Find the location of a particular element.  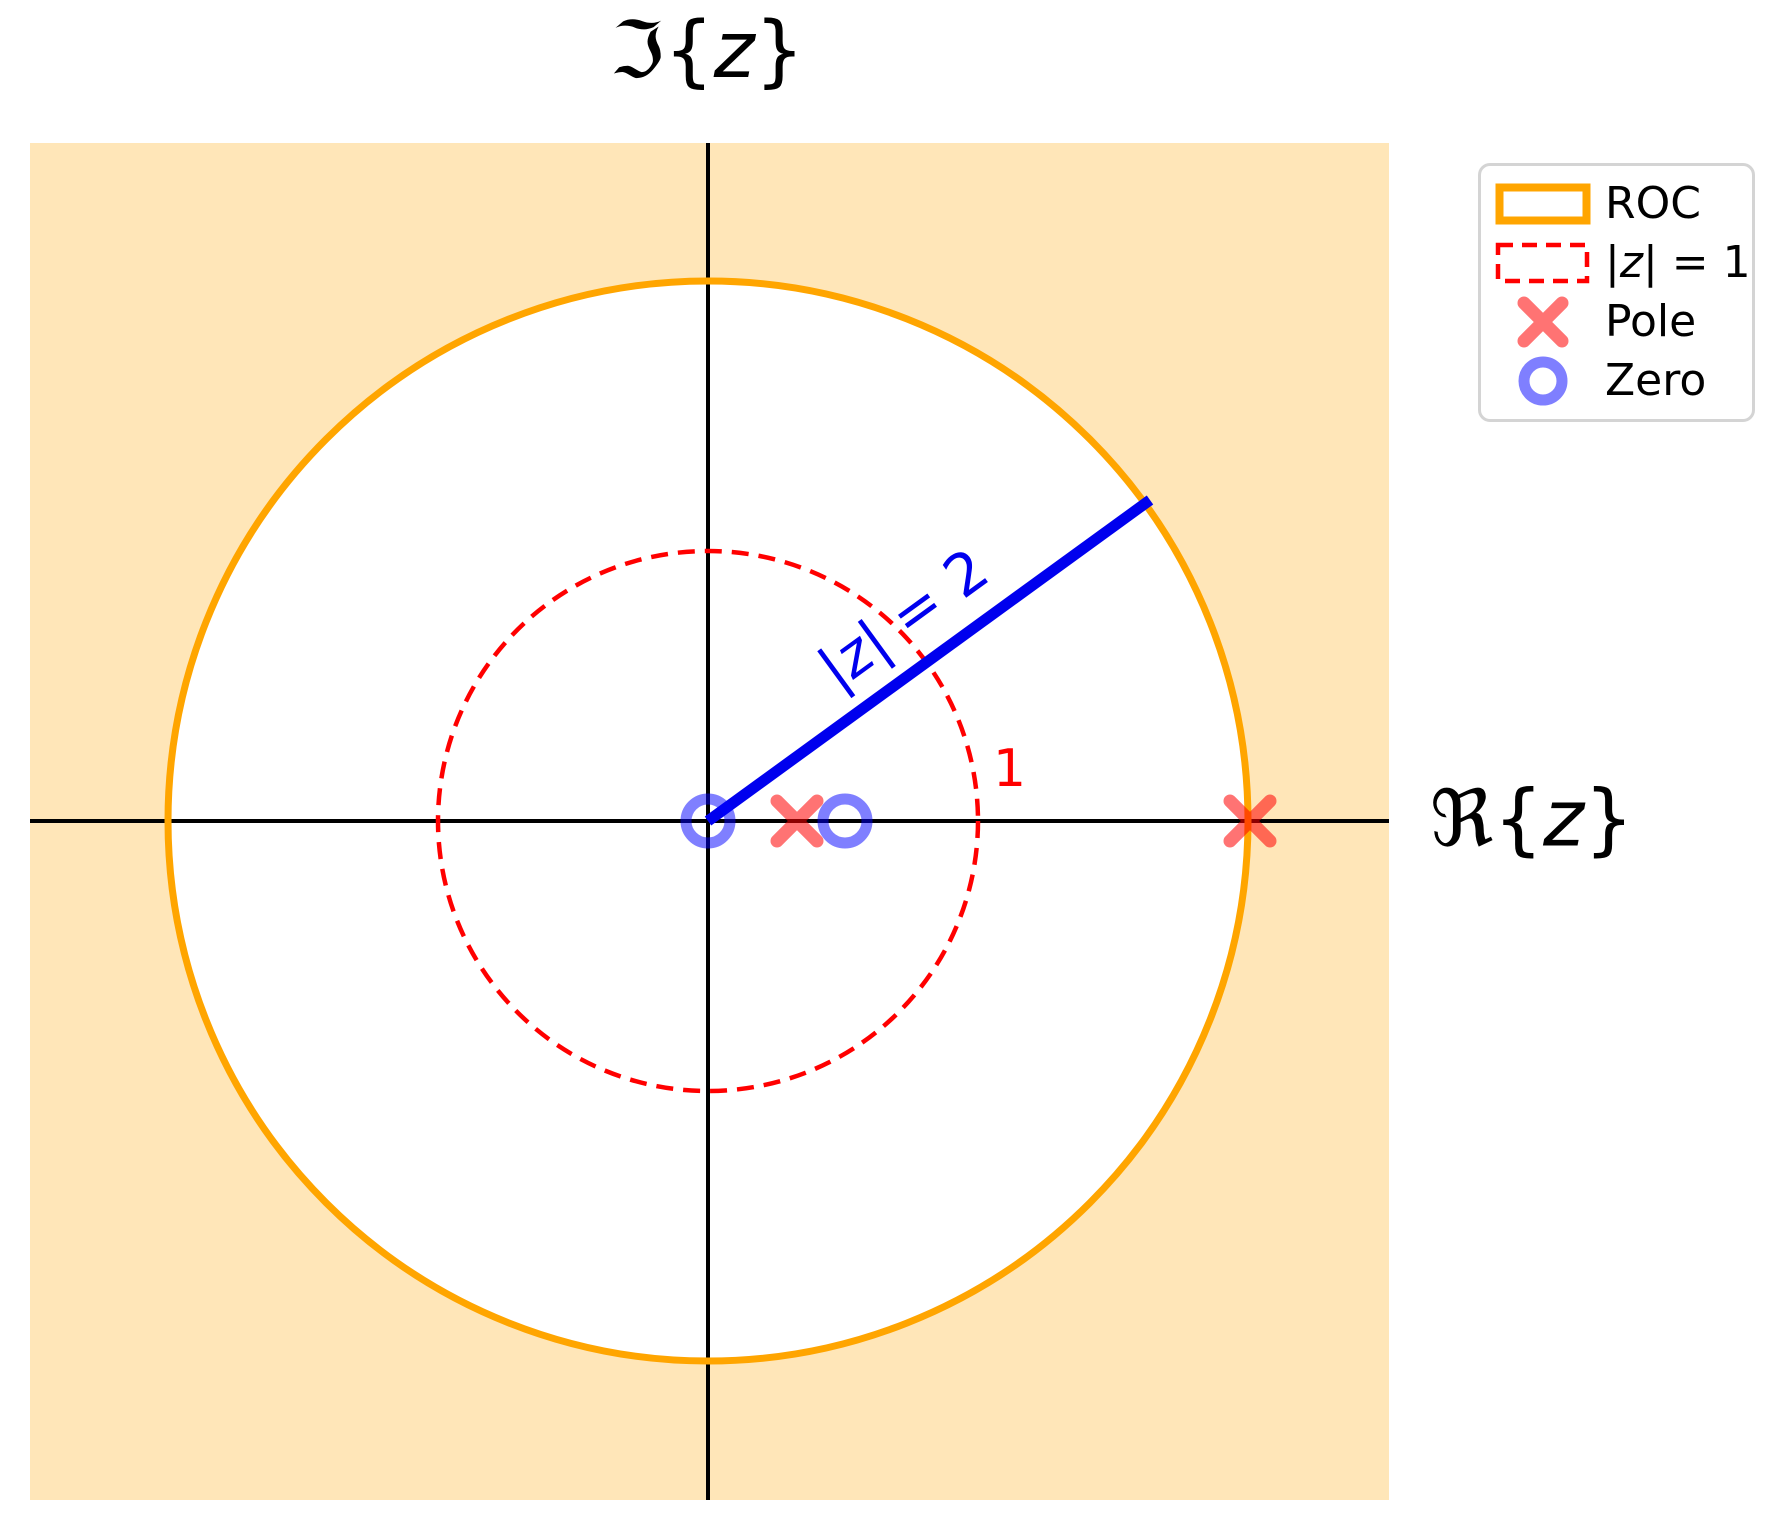

legend-item-zero: Zero is located at coordinates (1618, 381).